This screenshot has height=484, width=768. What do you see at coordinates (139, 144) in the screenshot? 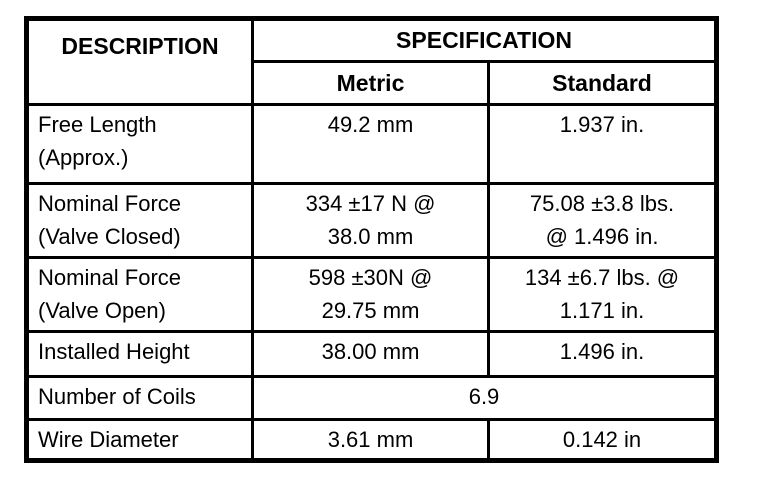
I see `row-description: Free Length (Approx.)` at bounding box center [139, 144].